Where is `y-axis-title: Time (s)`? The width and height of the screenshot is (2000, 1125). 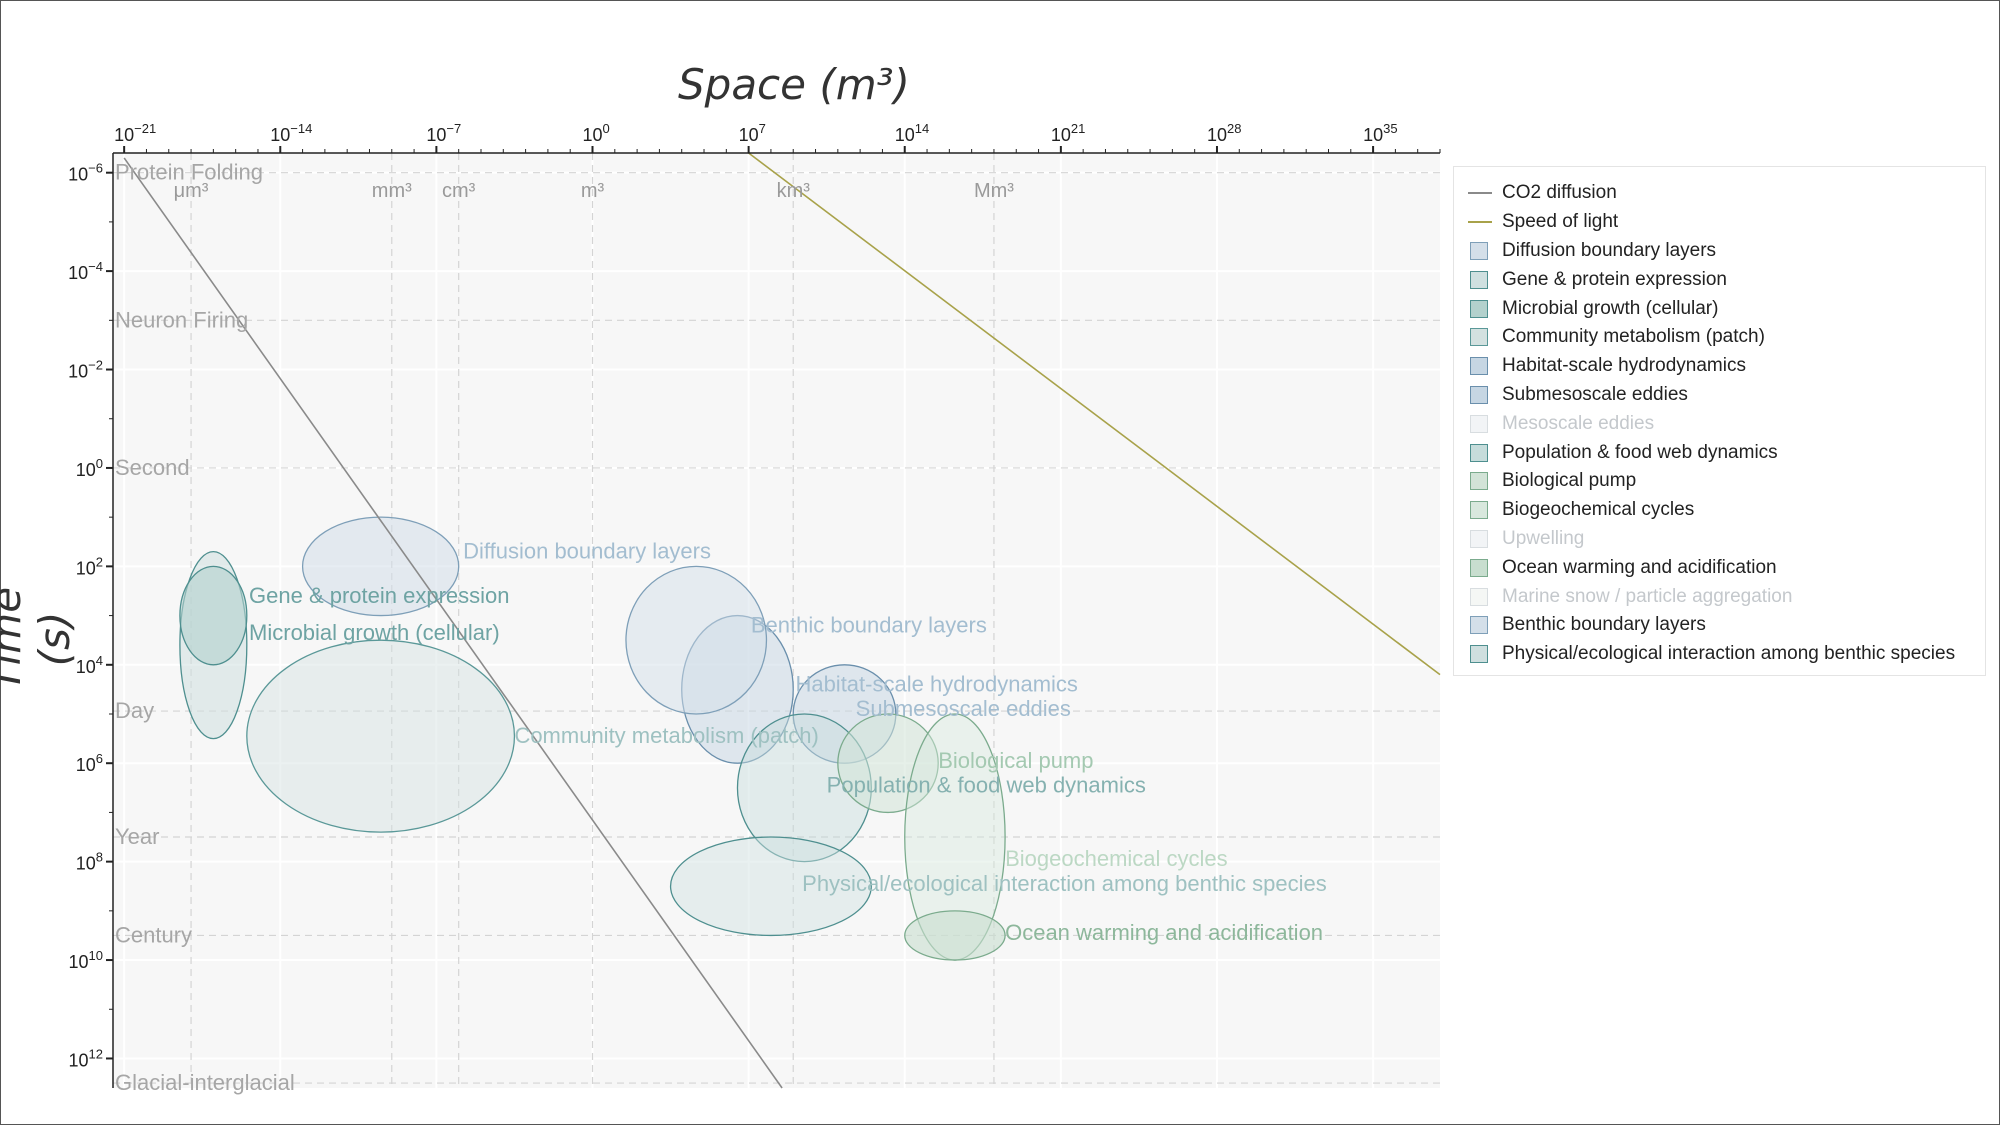
y-axis-title: Time (s) is located at coordinates (39, 639).